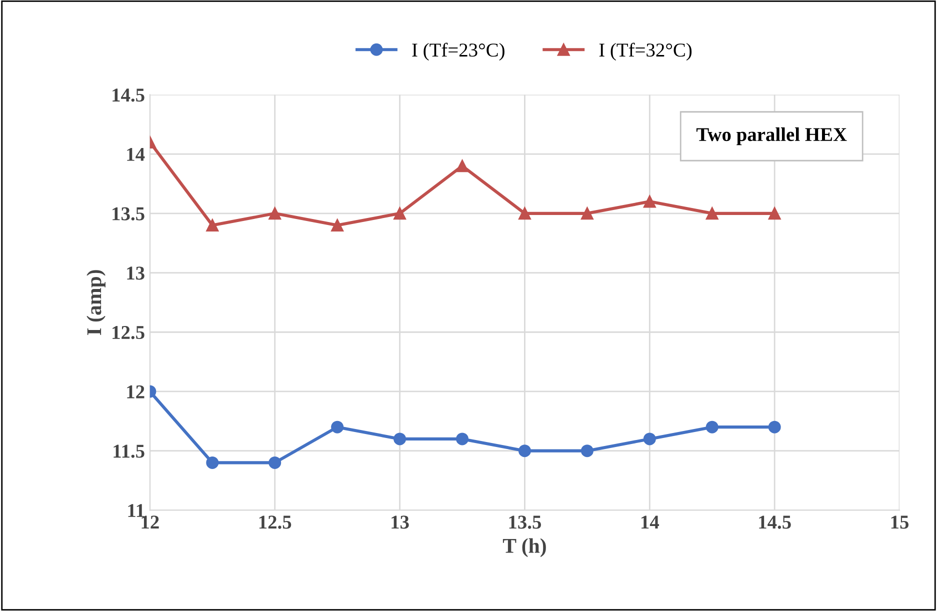 Image resolution: width=937 pixels, height=611 pixels. Describe the element at coordinates (771, 136) in the screenshot. I see `annotation: Two parallel HEX` at that location.